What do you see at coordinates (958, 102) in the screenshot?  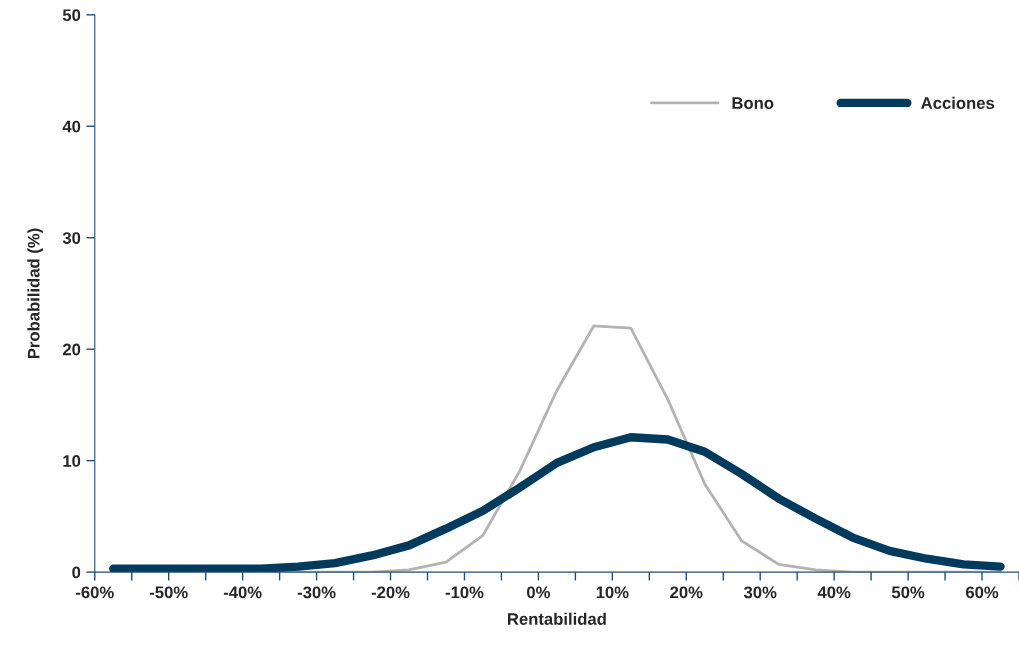 I see `legend-label: Acciones` at bounding box center [958, 102].